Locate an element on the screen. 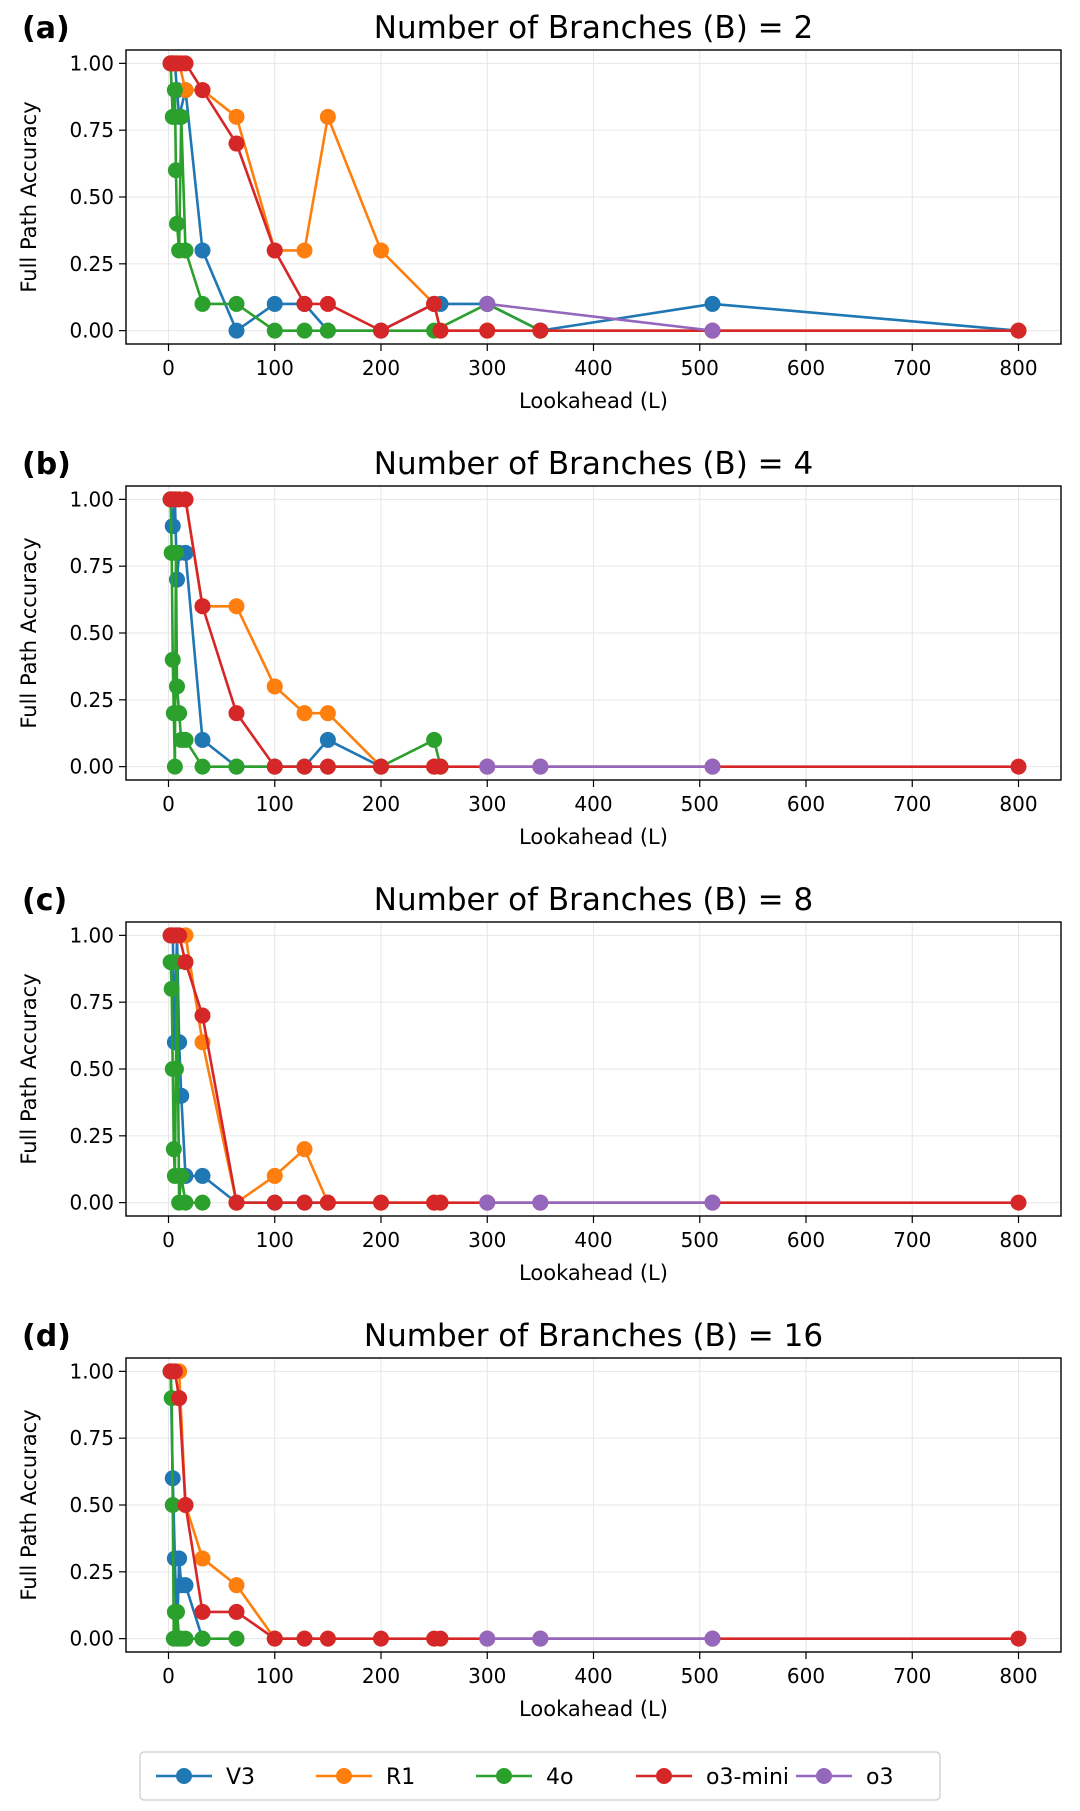  legend-item-o3-mini: o3-mini is located at coordinates (712, 1777).